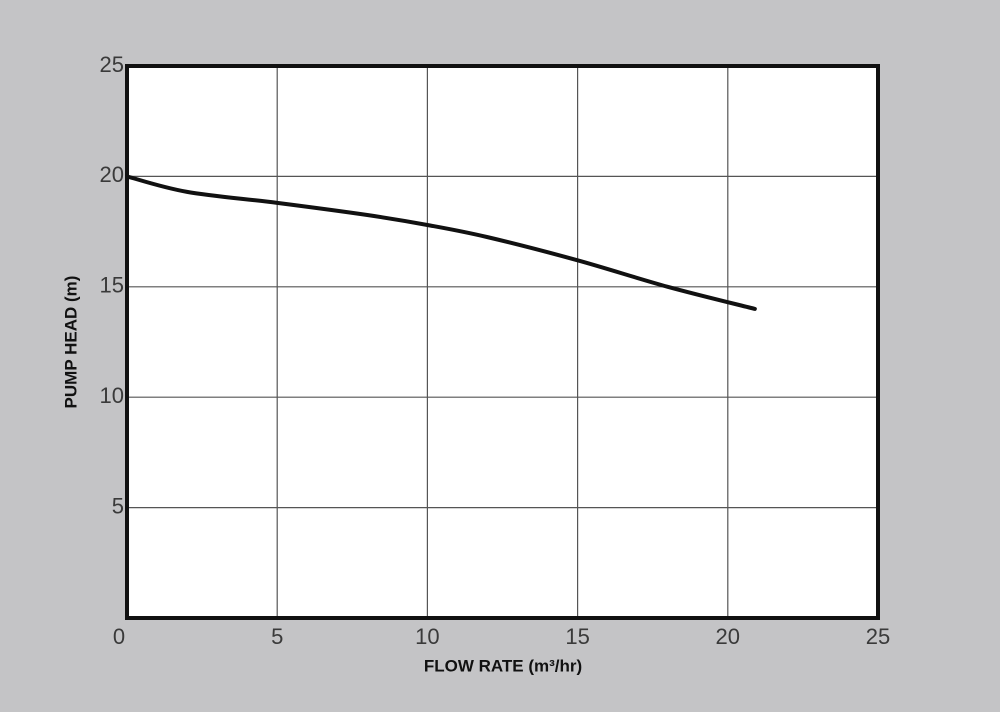 The image size is (1000, 712). What do you see at coordinates (118, 505) in the screenshot?
I see `y-tick-label: 5` at bounding box center [118, 505].